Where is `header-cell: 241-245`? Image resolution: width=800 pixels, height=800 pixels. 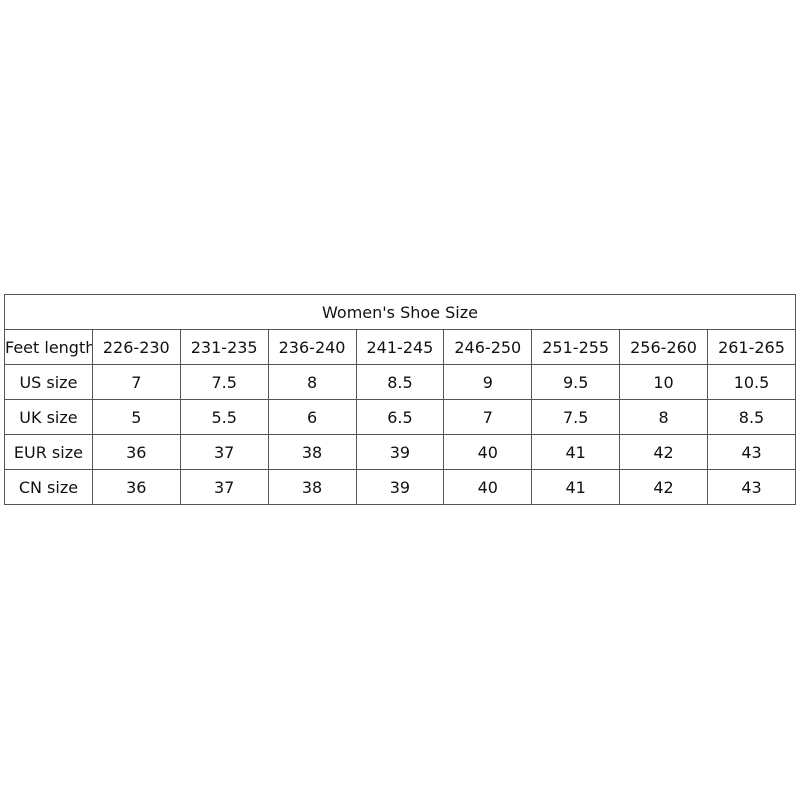
header-cell: 241-245 is located at coordinates (400, 347).